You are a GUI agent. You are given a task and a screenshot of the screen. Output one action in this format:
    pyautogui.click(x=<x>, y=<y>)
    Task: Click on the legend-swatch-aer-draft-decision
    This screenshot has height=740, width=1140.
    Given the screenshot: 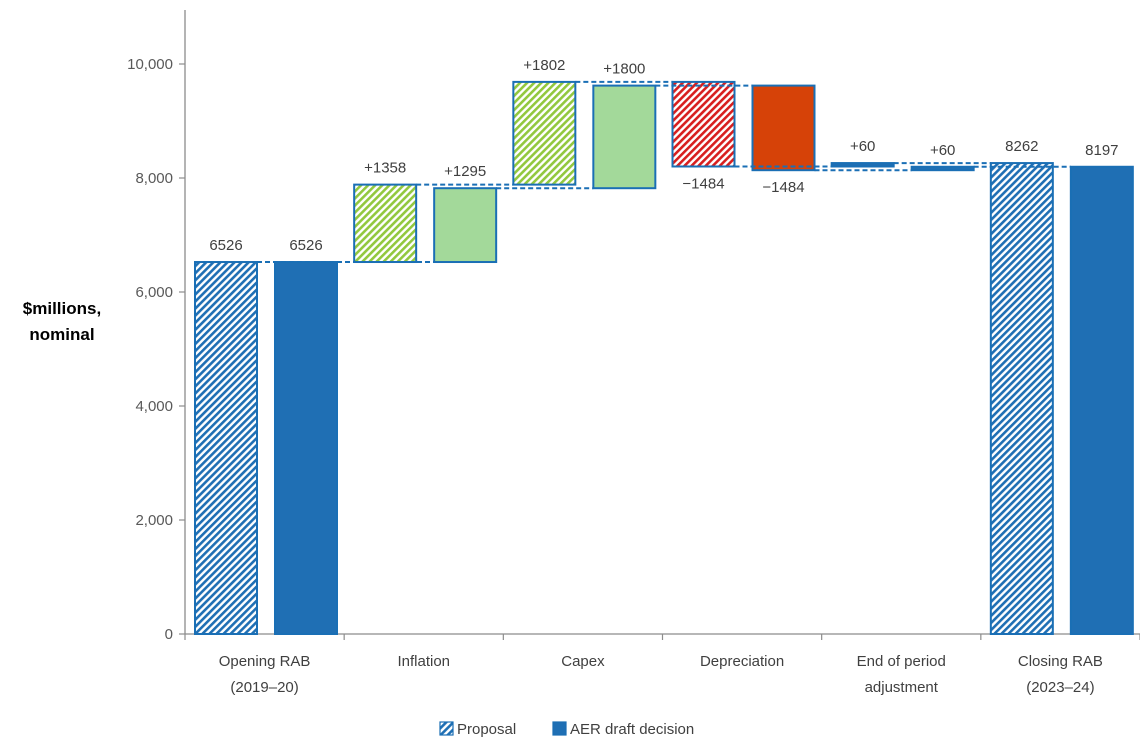 What is the action you would take?
    pyautogui.click(x=559, y=728)
    